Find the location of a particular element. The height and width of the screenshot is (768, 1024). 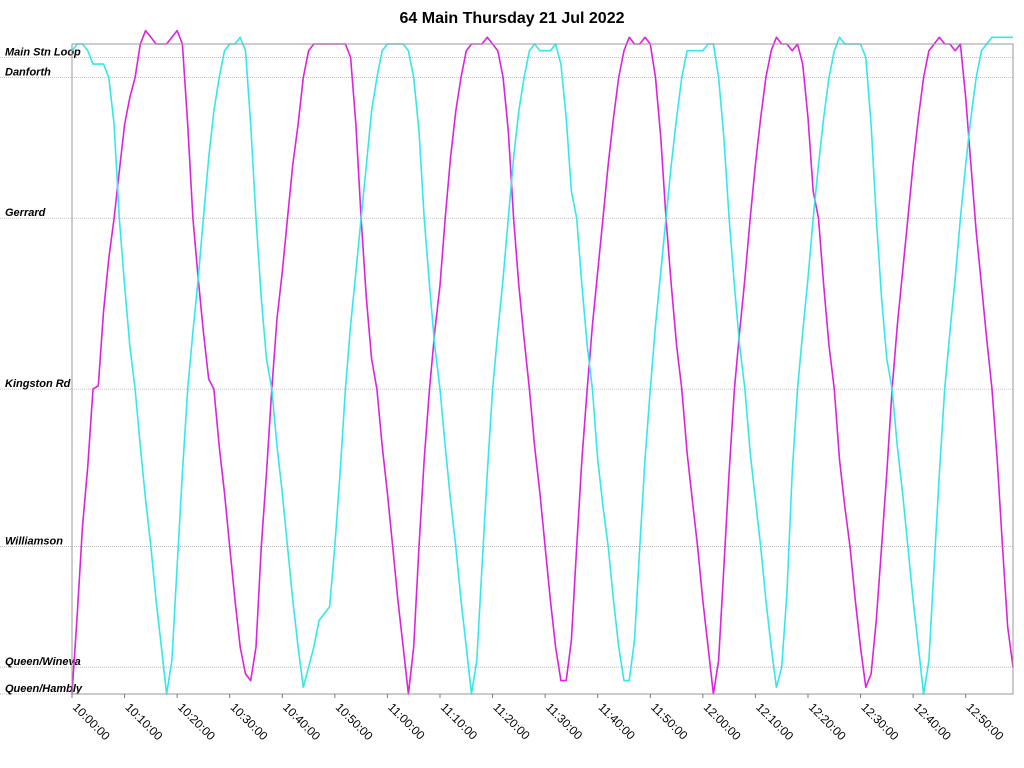

x-tick-label: 10:30:00 is located at coordinates (249, 721).